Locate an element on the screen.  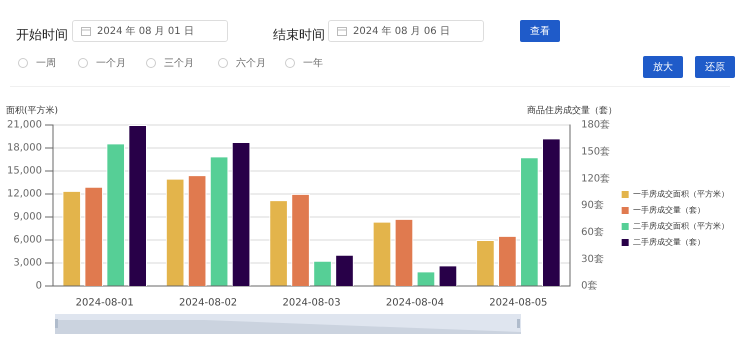
y-tick-label: 3,000 is located at coordinates (27, 263).